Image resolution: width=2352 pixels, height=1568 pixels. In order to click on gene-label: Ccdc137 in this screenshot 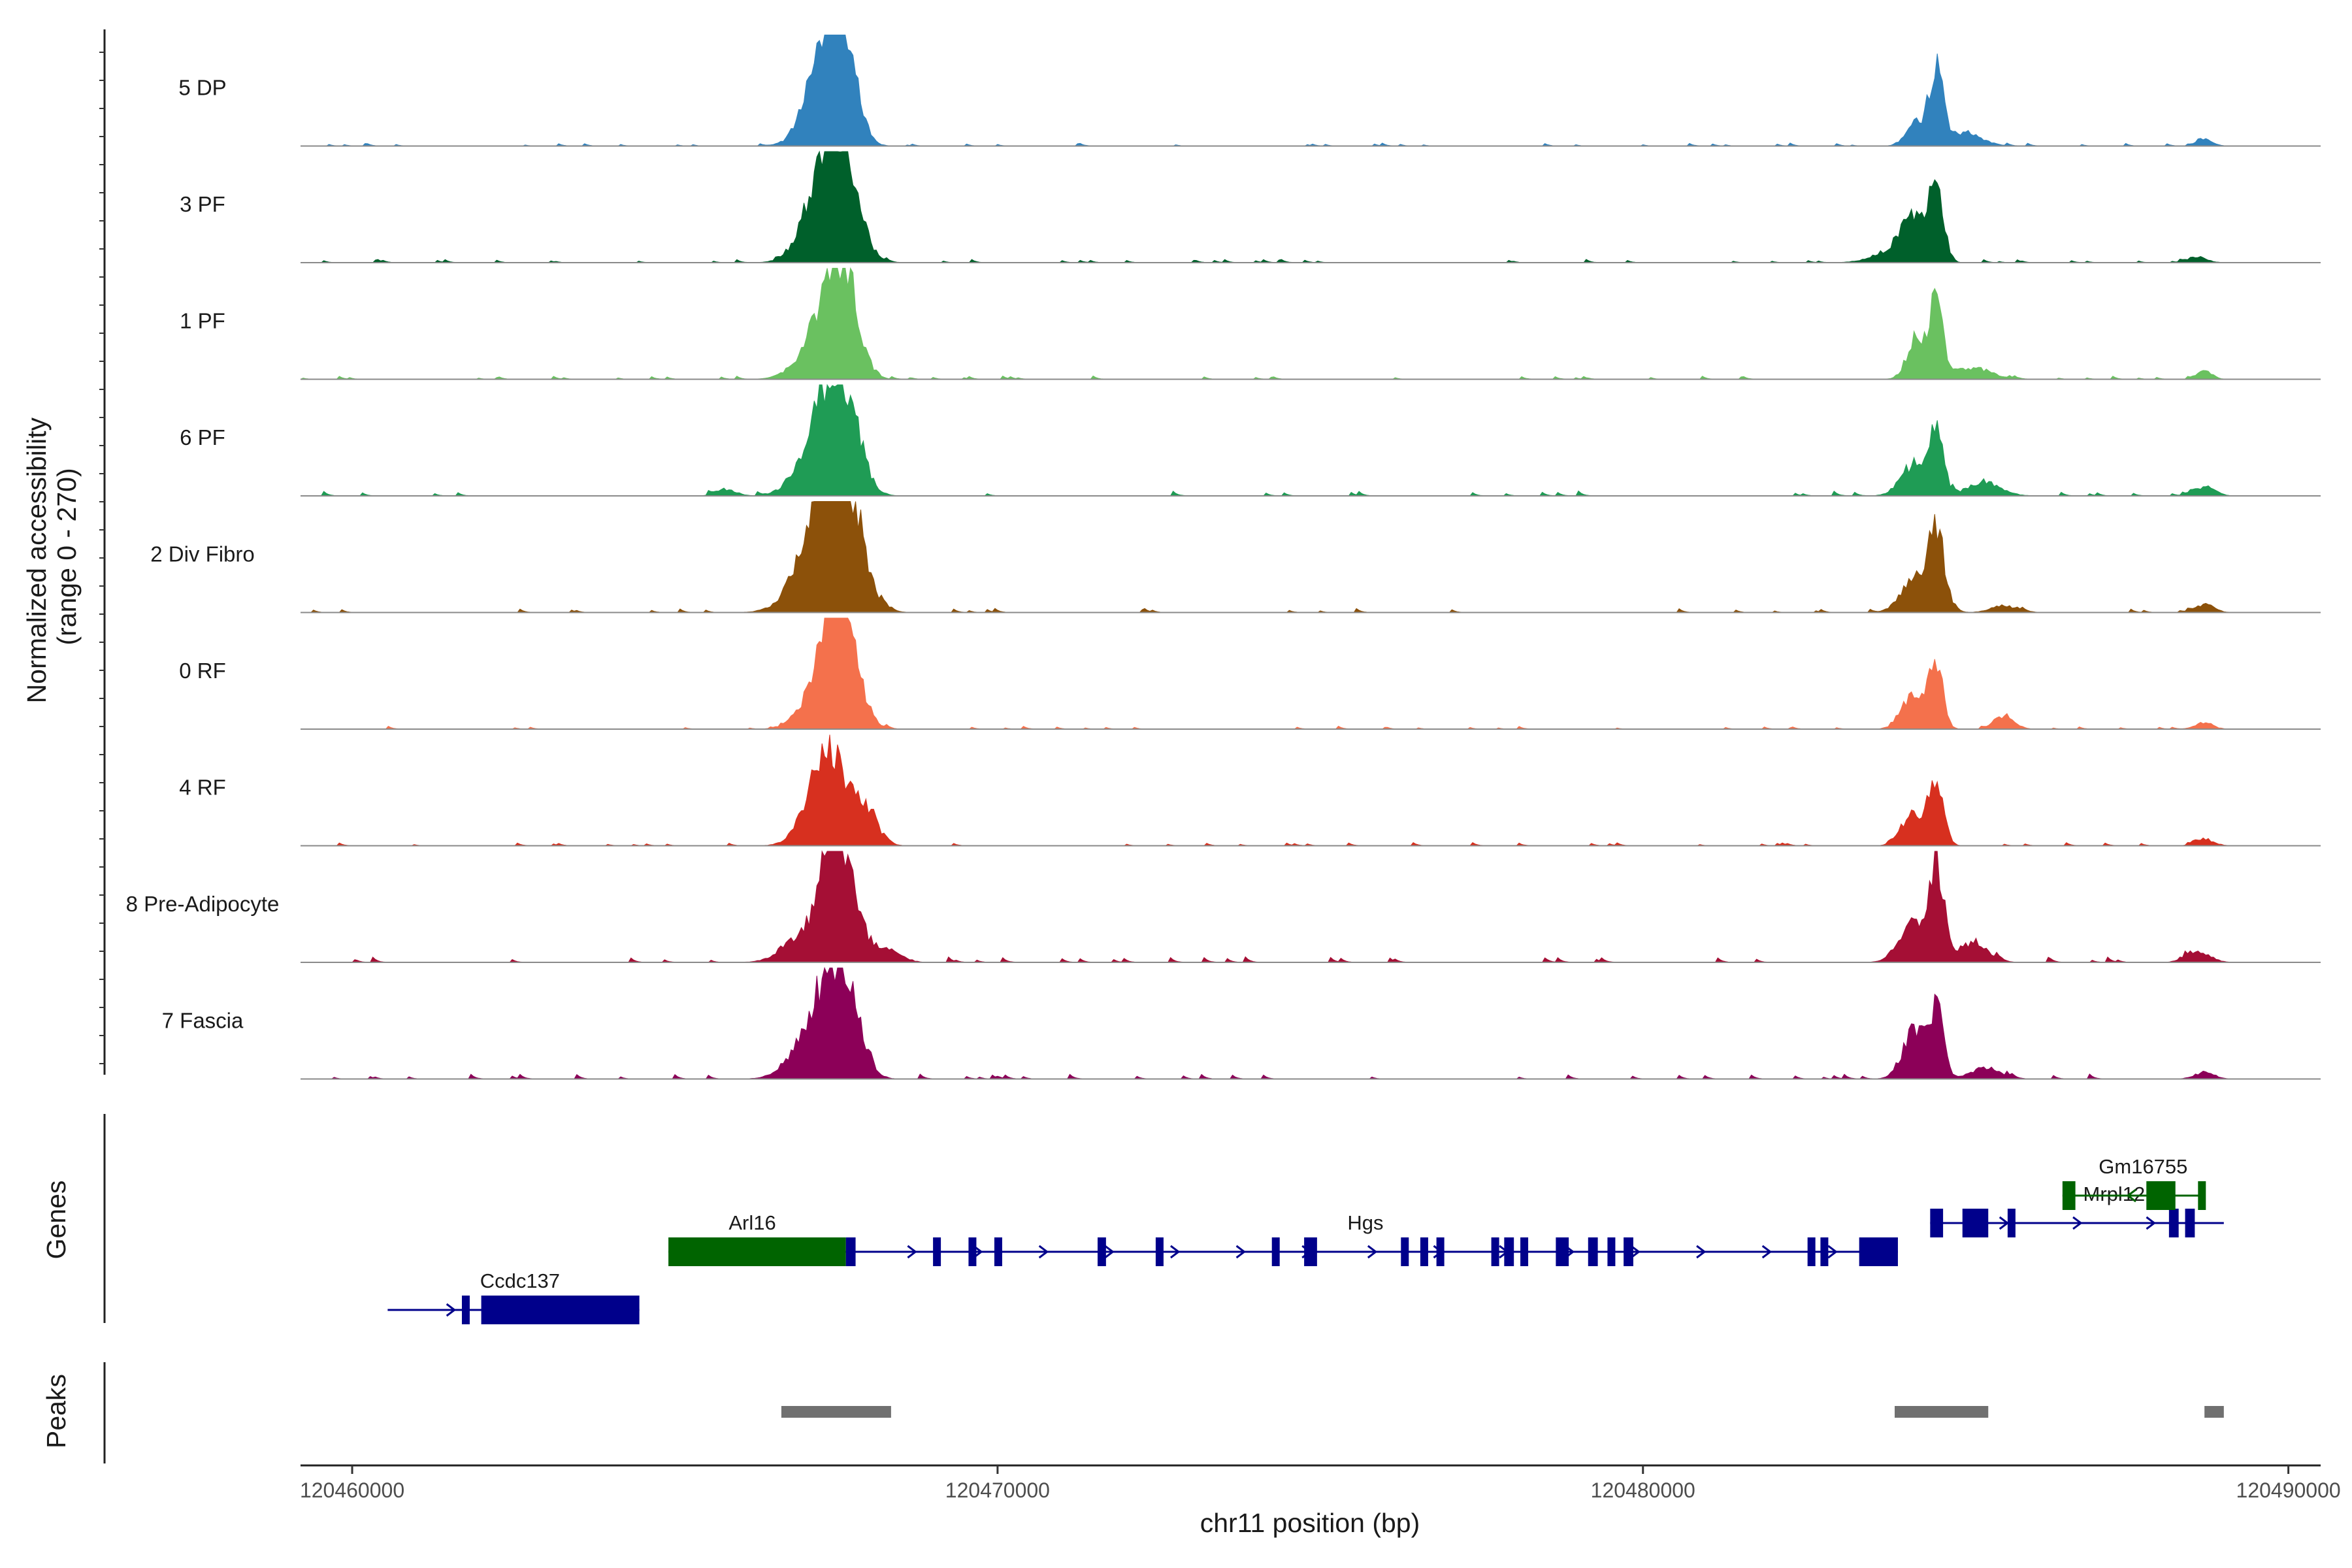, I will do `click(520, 1280)`.